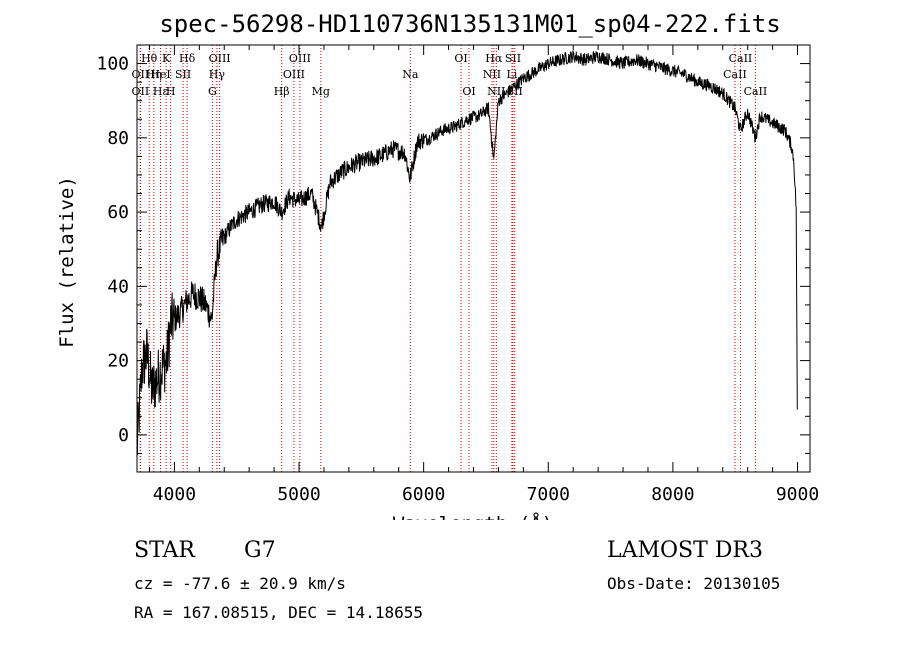  I want to click on y-tick-label: 40, so click(118, 286).